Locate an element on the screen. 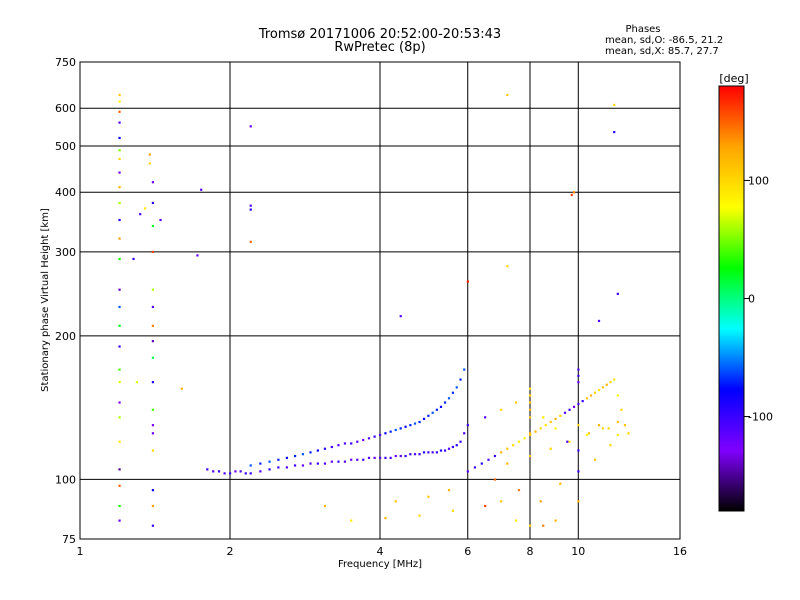  y-tick-label: 200 is located at coordinates (65, 336).